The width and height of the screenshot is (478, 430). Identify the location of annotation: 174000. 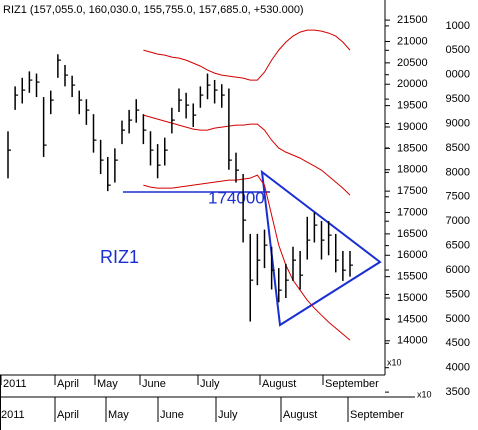
(236, 197).